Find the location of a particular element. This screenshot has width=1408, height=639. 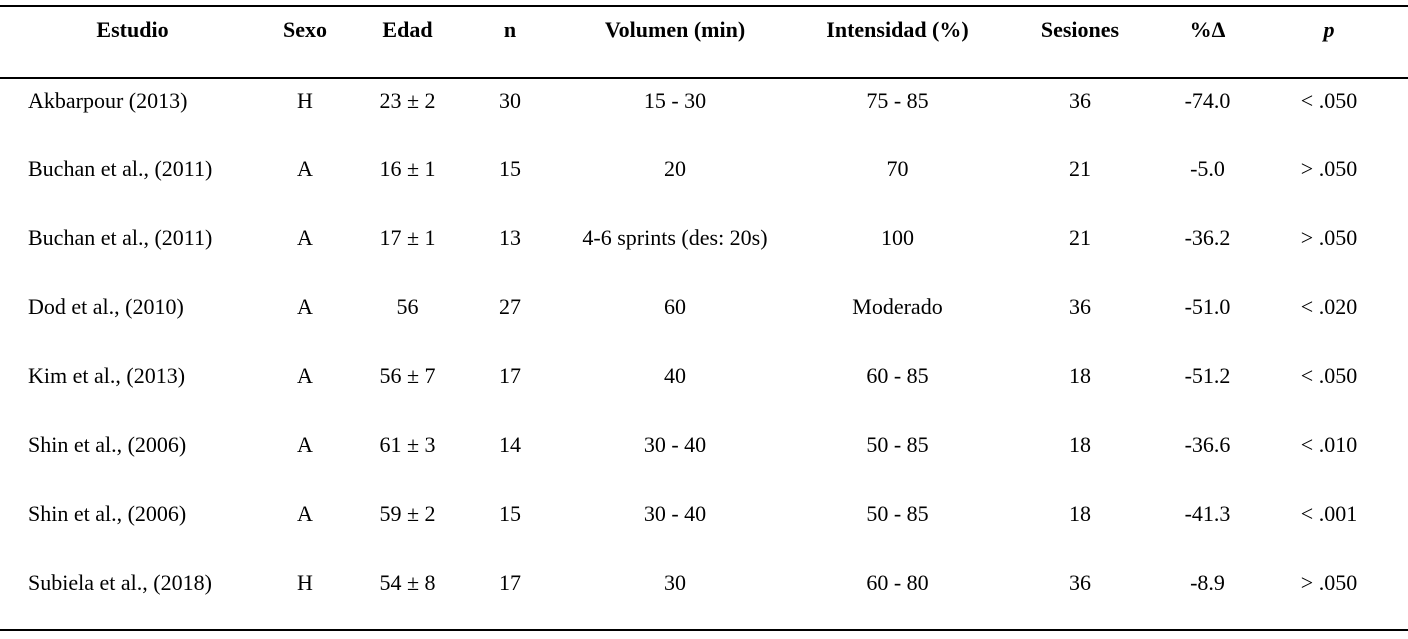

cell-n: 14 is located at coordinates (510, 444).